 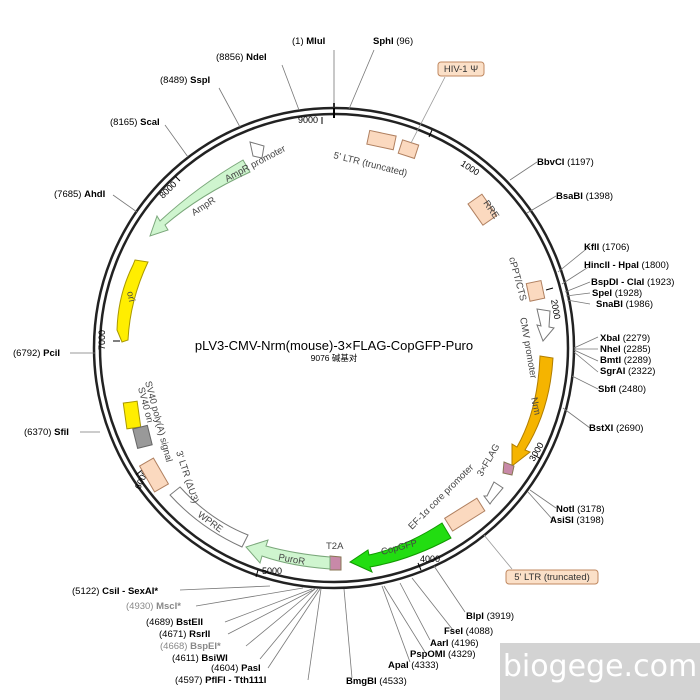 I want to click on sv40ori-feature, so click(x=142, y=437).